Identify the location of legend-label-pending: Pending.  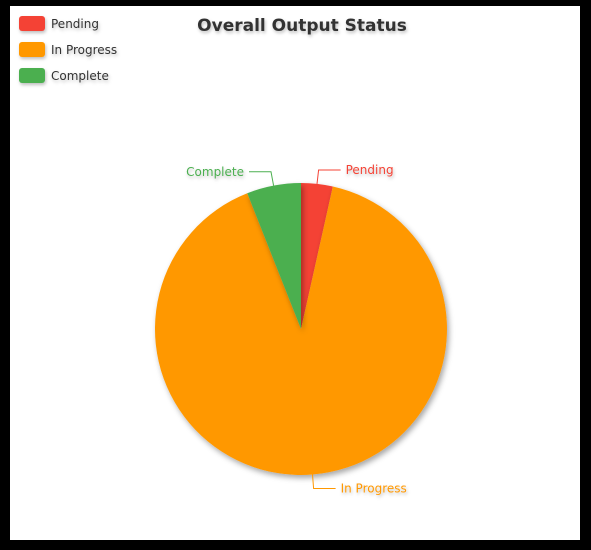
(75, 24).